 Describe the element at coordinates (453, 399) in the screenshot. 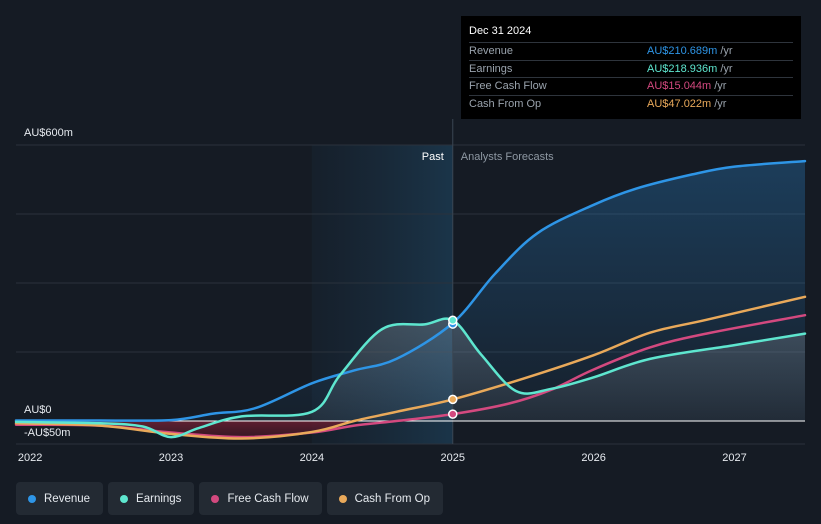

I see `marker-cash-from-op` at that location.